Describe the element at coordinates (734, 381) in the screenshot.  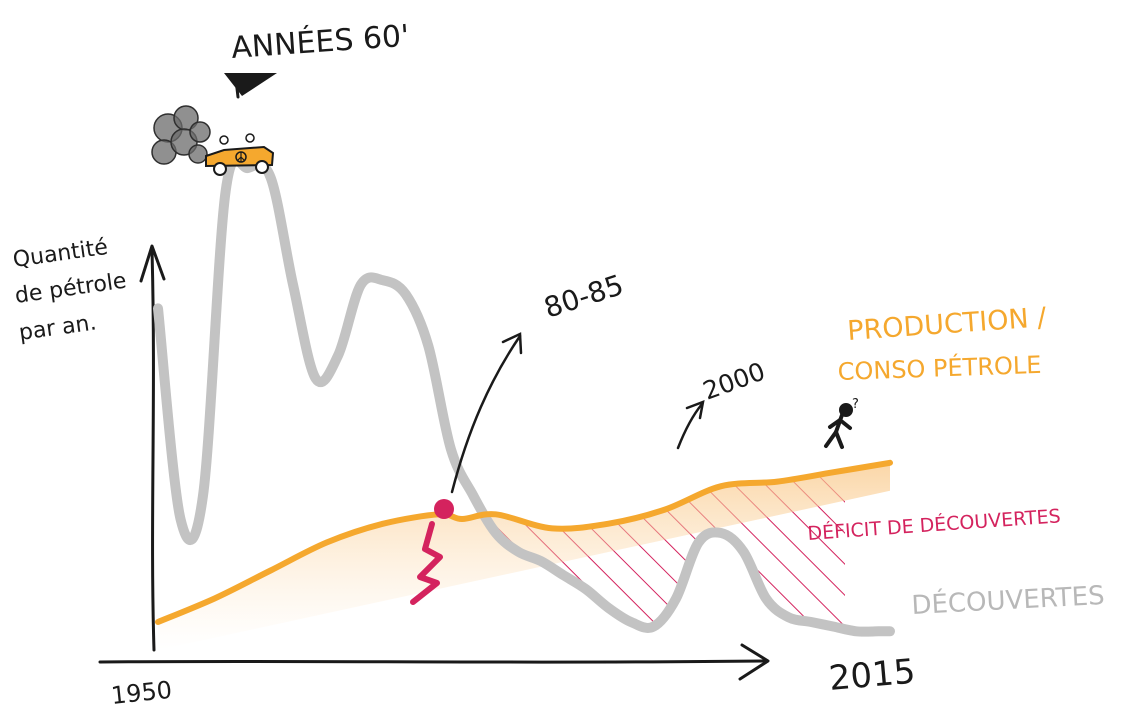
I see `annotation-2000: 2000` at that location.